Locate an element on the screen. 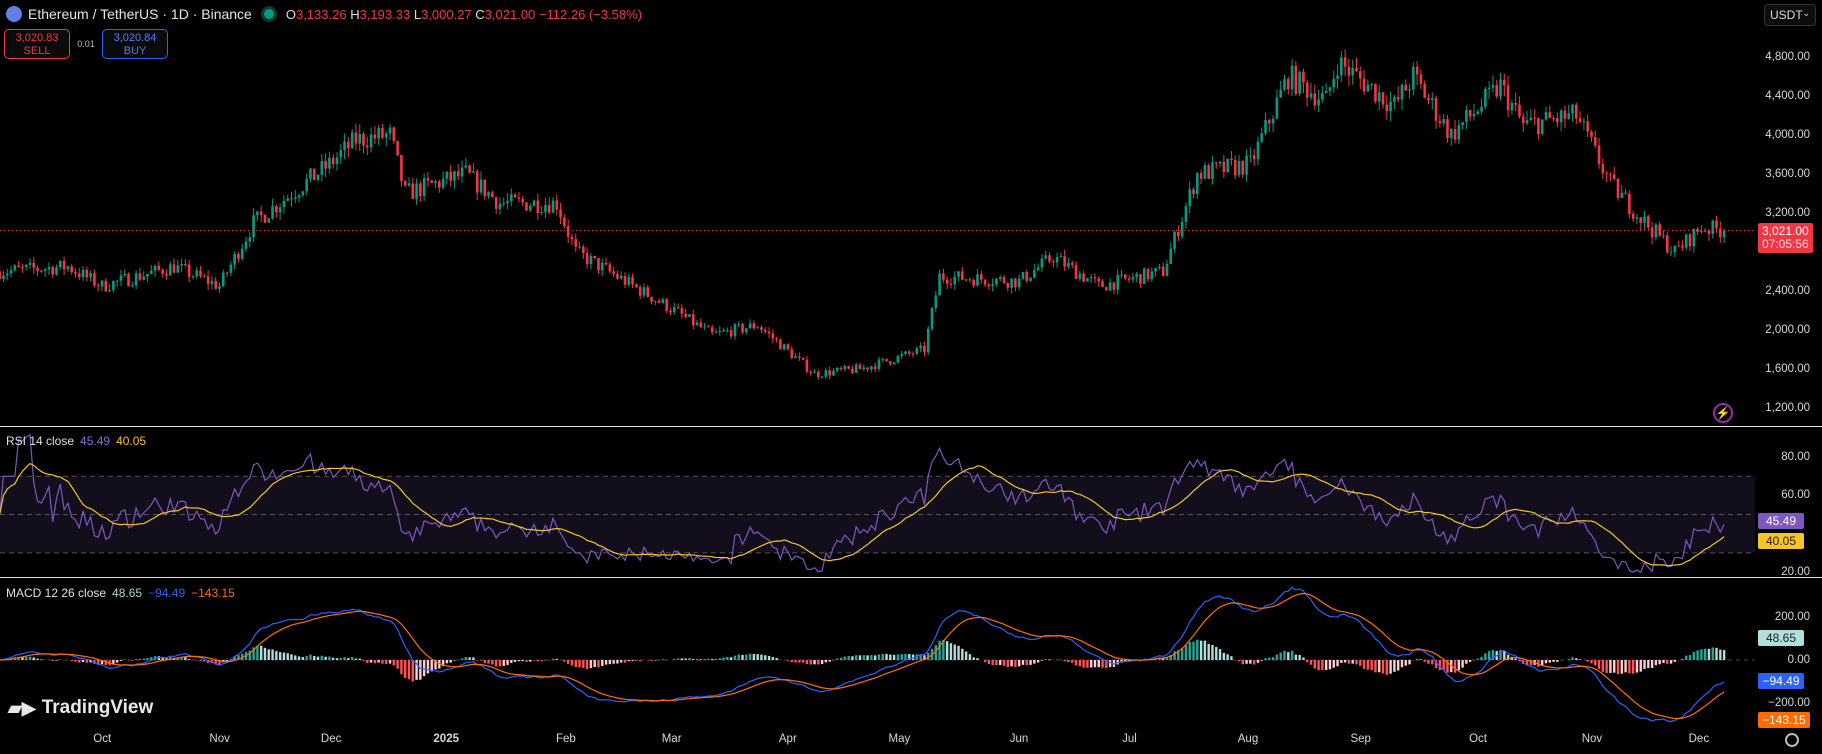 This screenshot has width=1822, height=754. macd-legend: MACD 12 26 close 48.65 −94.49 −143.15 is located at coordinates (120, 593).